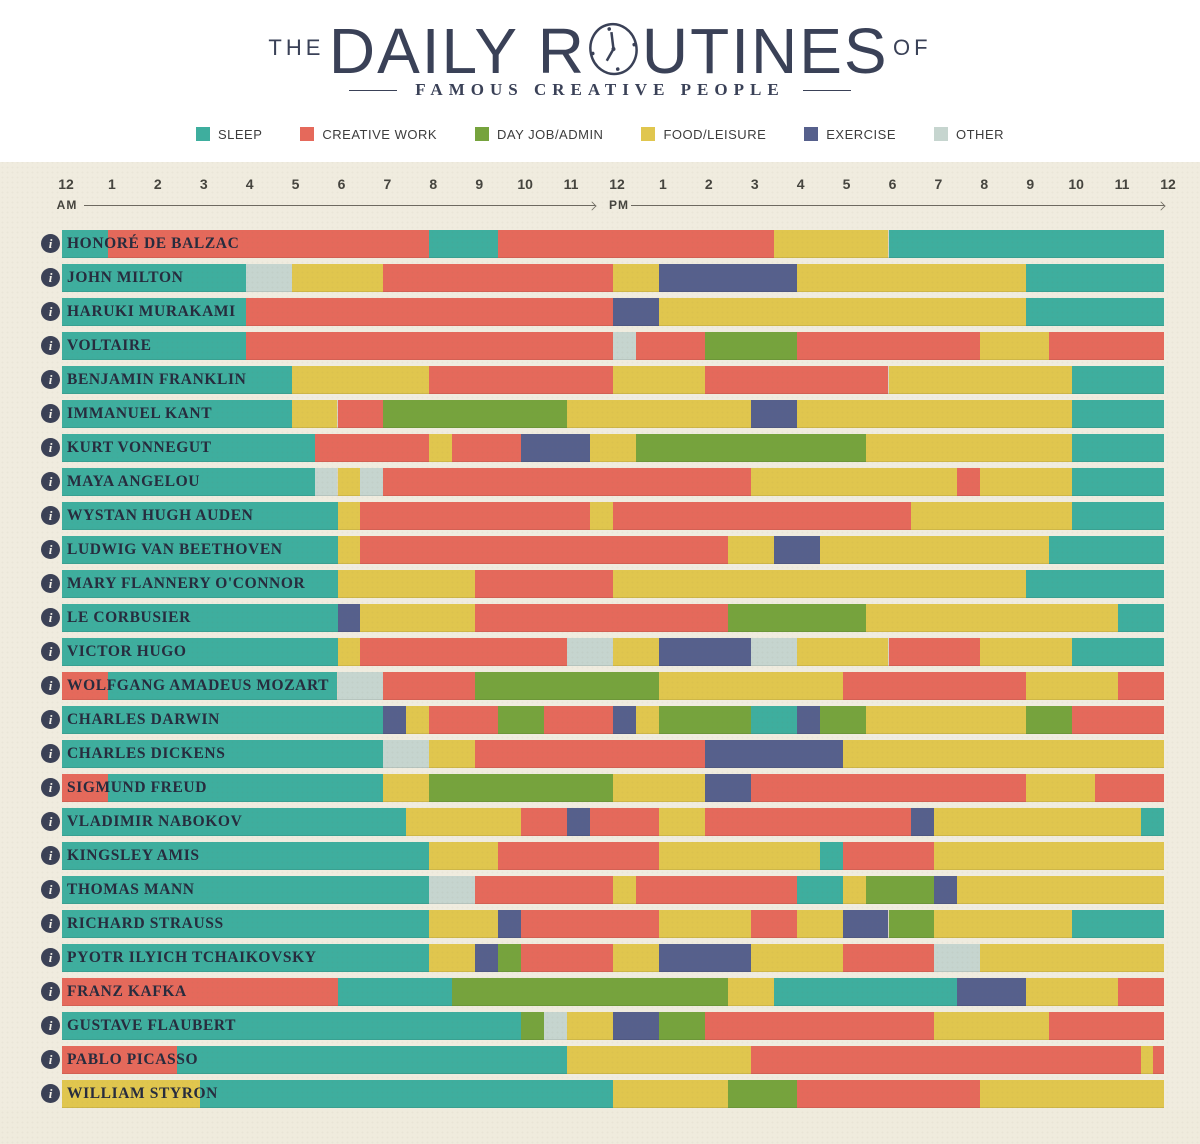  I want to click on axis-hour-label: 7, so click(938, 184).